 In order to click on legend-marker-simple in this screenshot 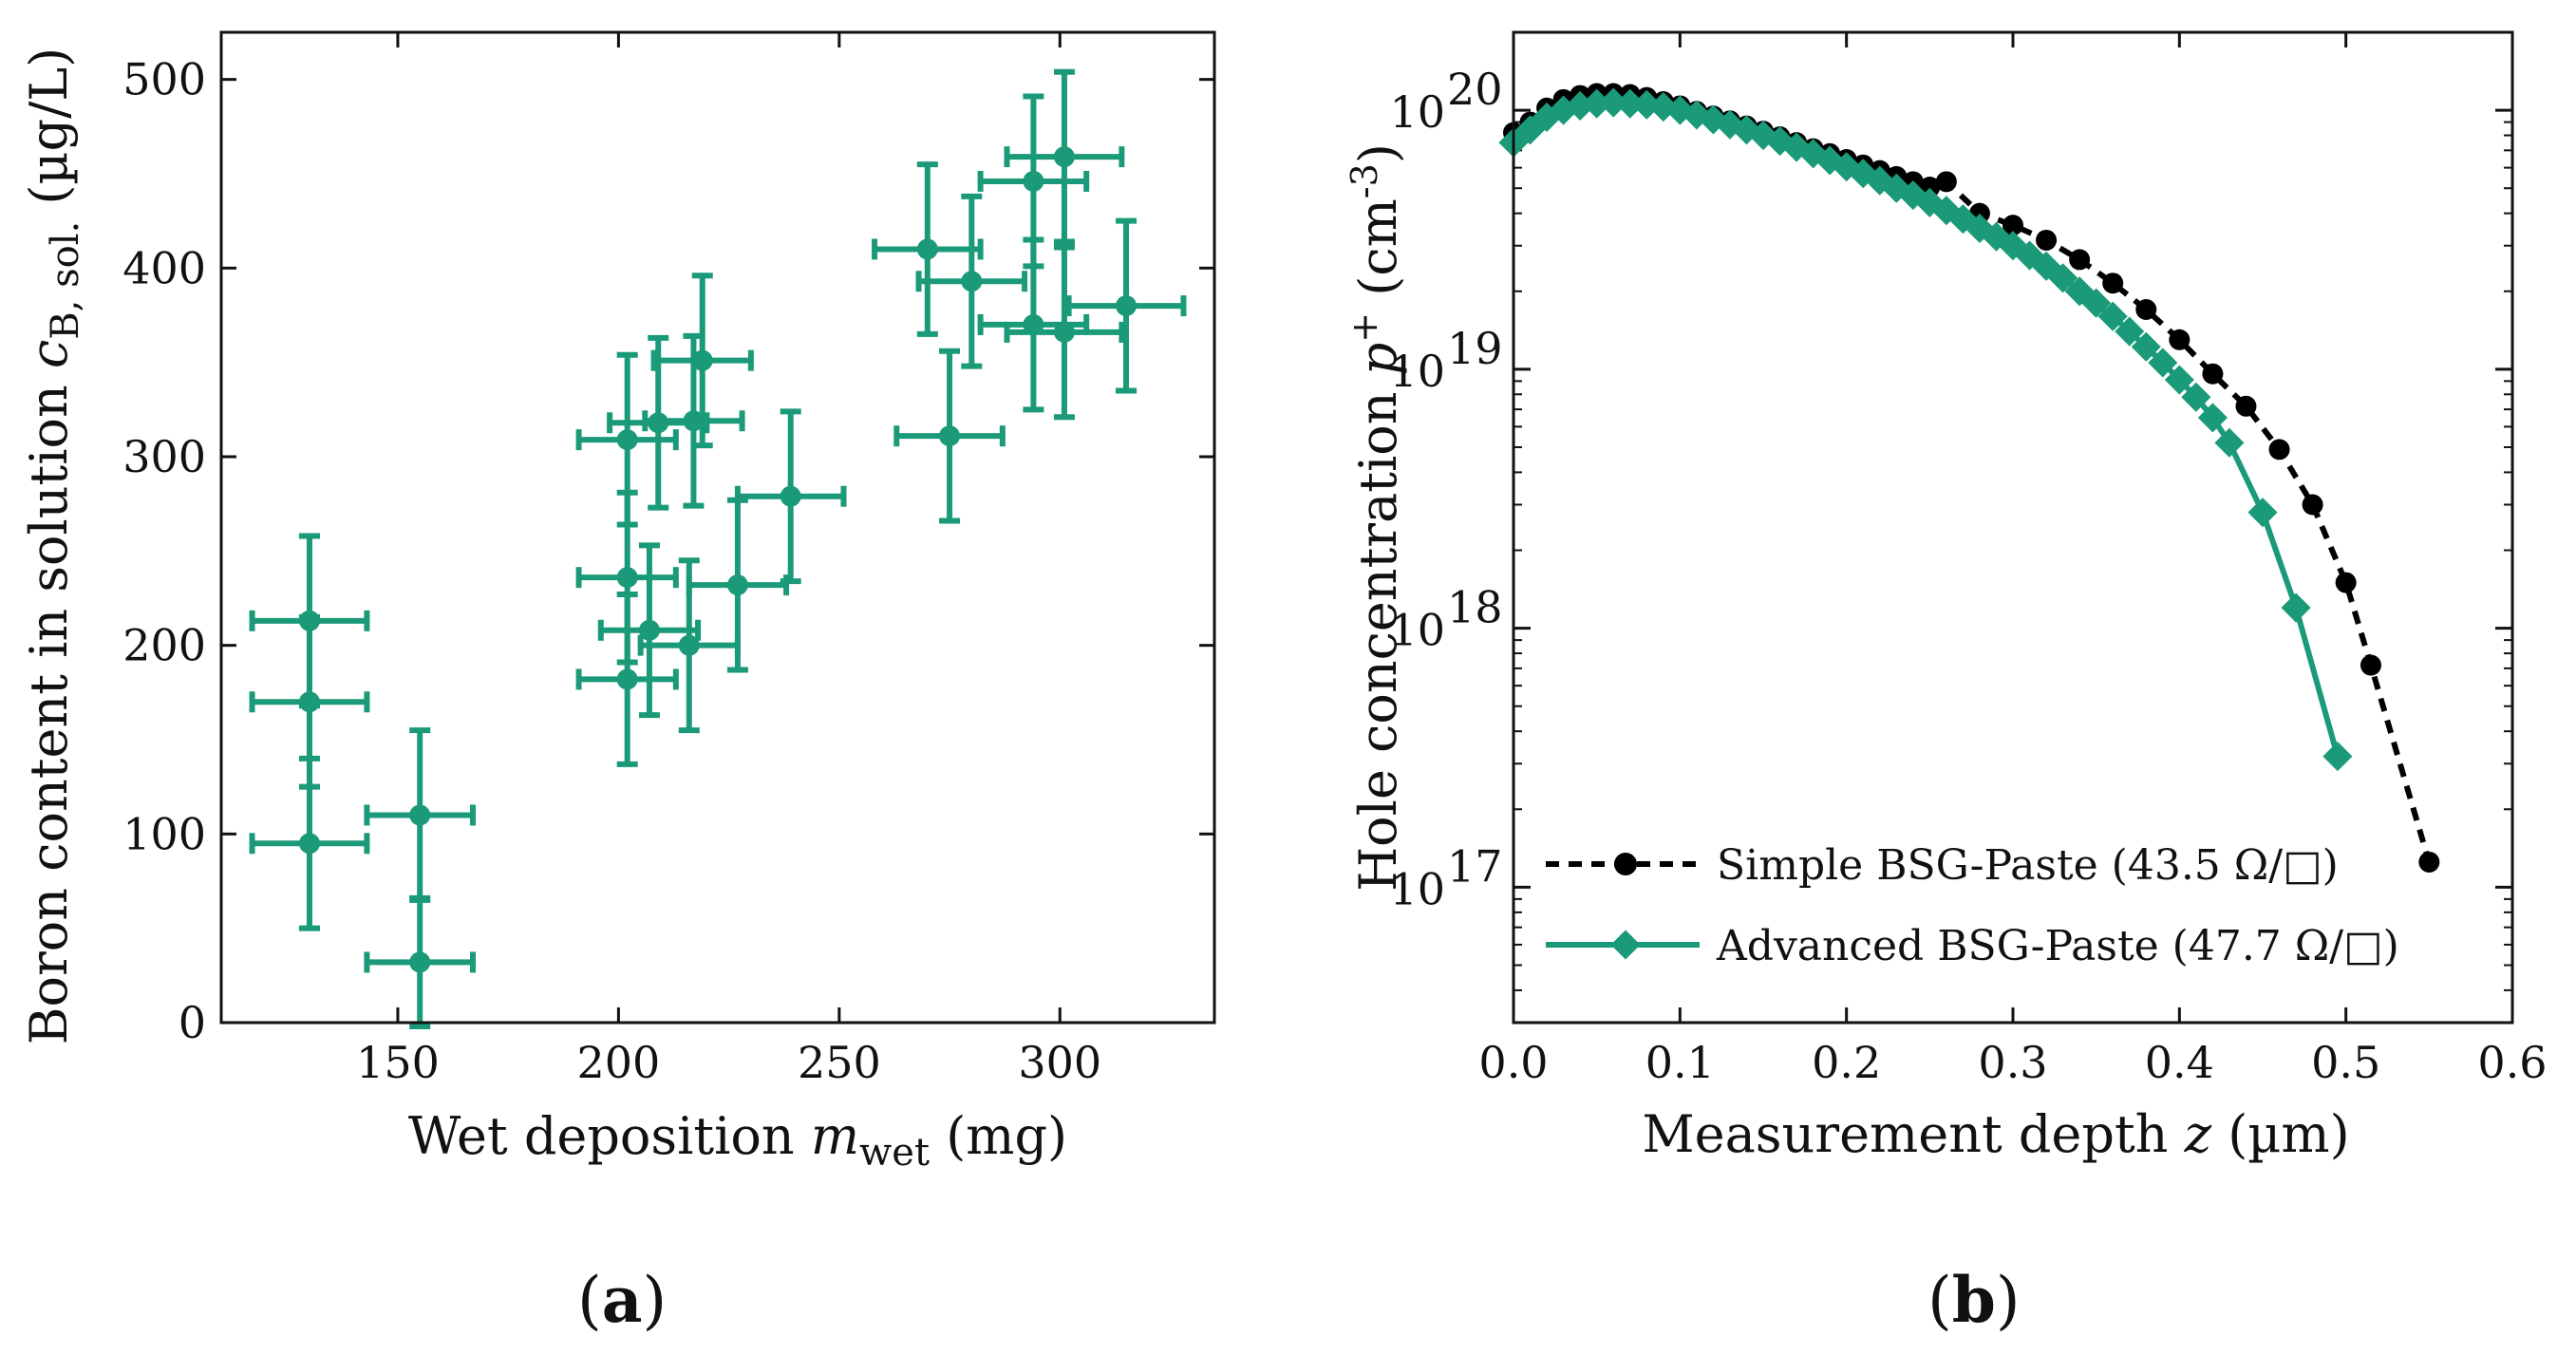, I will do `click(1625, 864)`.